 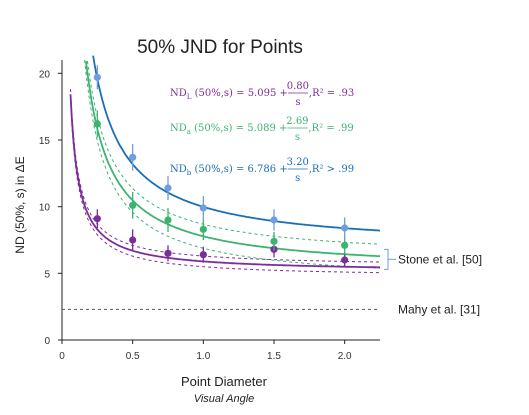 What do you see at coordinates (224, 381) in the screenshot?
I see `x-axis-label: Point Diameter` at bounding box center [224, 381].